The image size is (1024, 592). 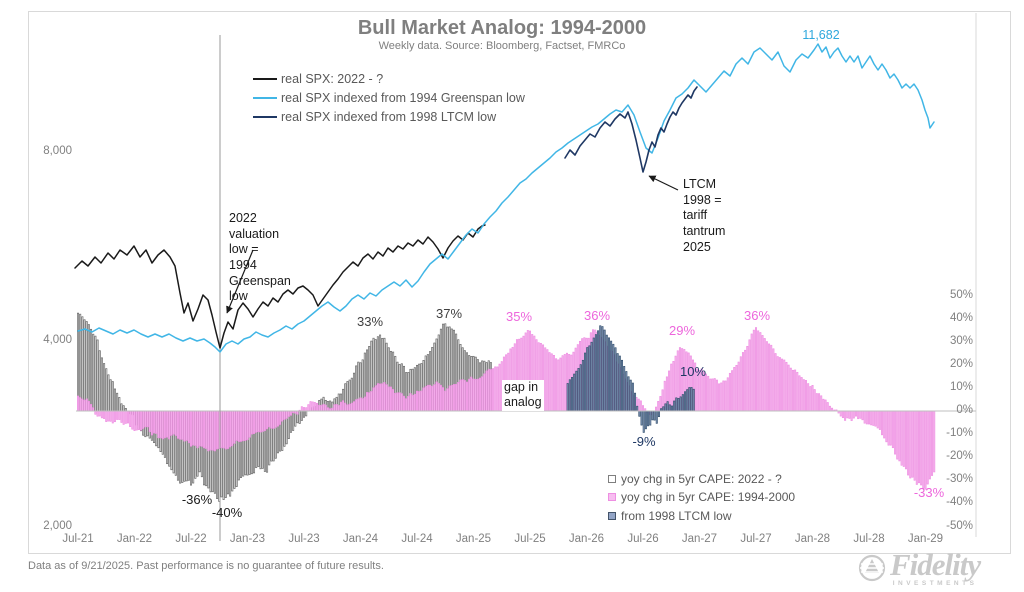 I want to click on x-tick-label: Jan-28, so click(x=812, y=539).